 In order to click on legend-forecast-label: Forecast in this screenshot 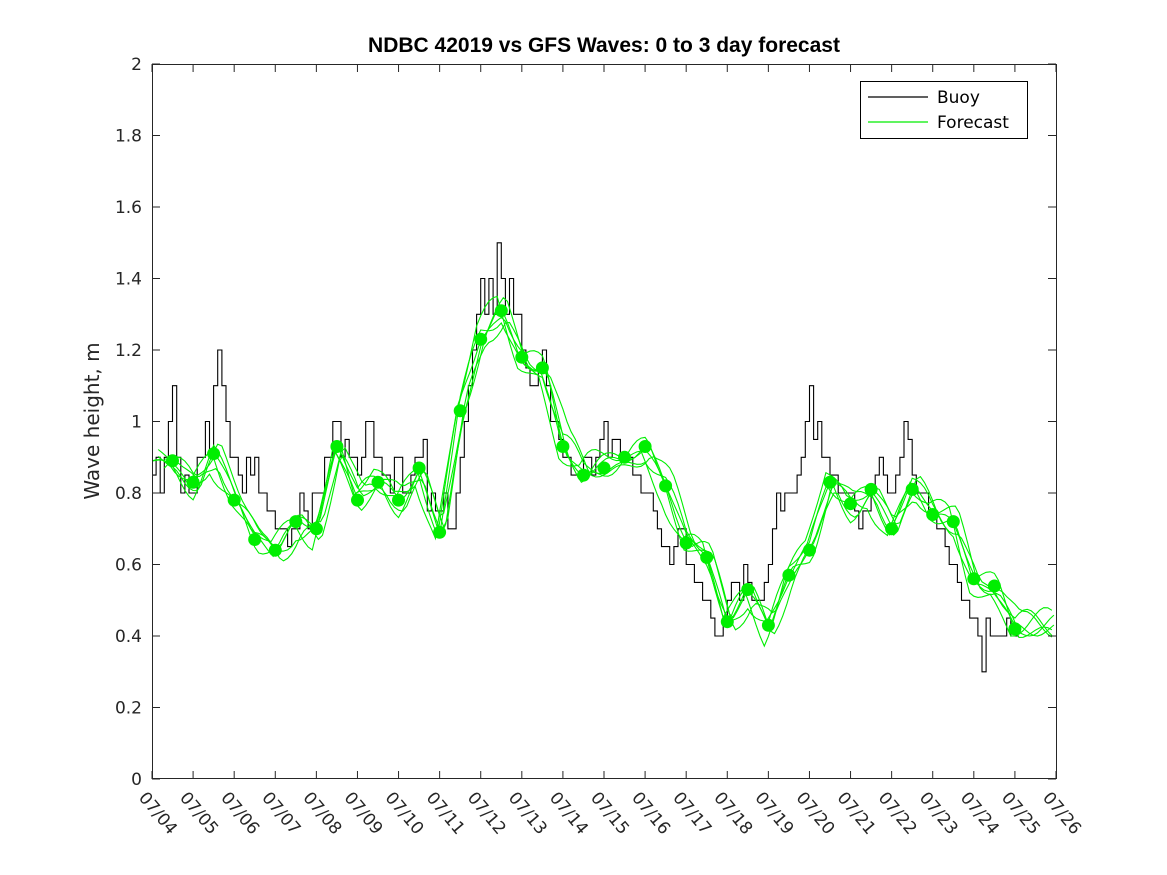, I will do `click(973, 123)`.